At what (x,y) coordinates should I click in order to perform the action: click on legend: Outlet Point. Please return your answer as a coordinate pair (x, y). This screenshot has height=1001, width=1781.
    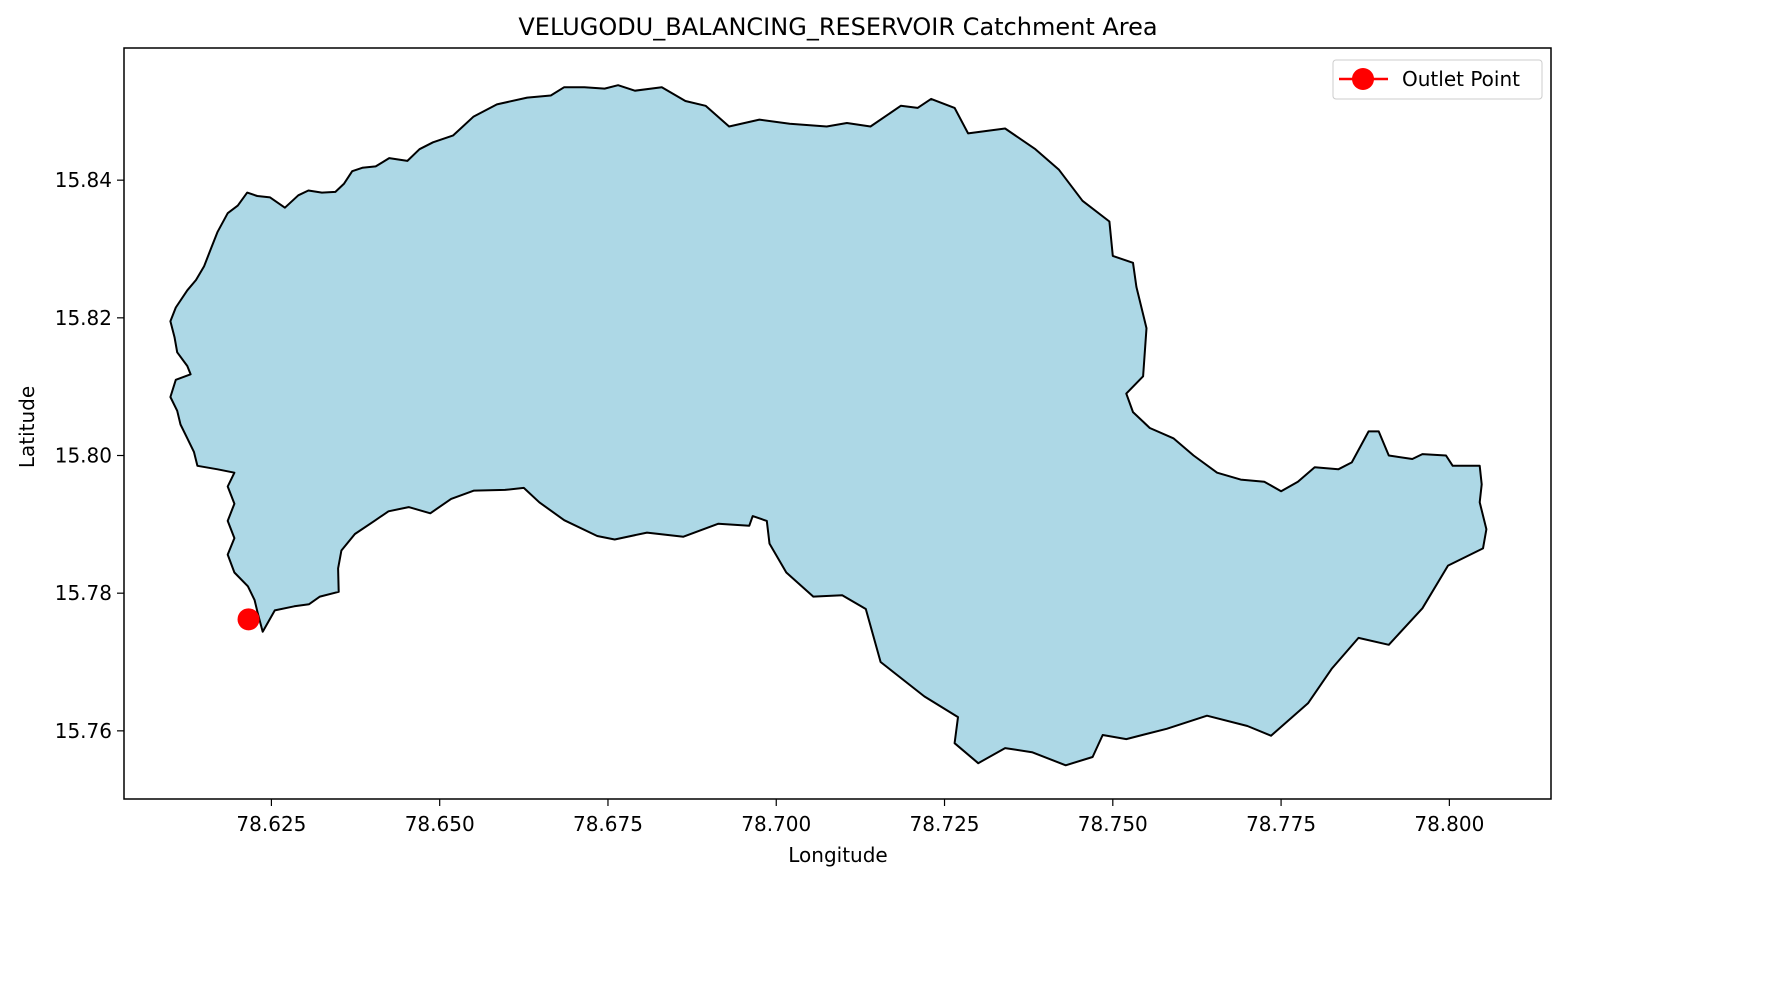
    Looking at the image, I should click on (1437, 79).